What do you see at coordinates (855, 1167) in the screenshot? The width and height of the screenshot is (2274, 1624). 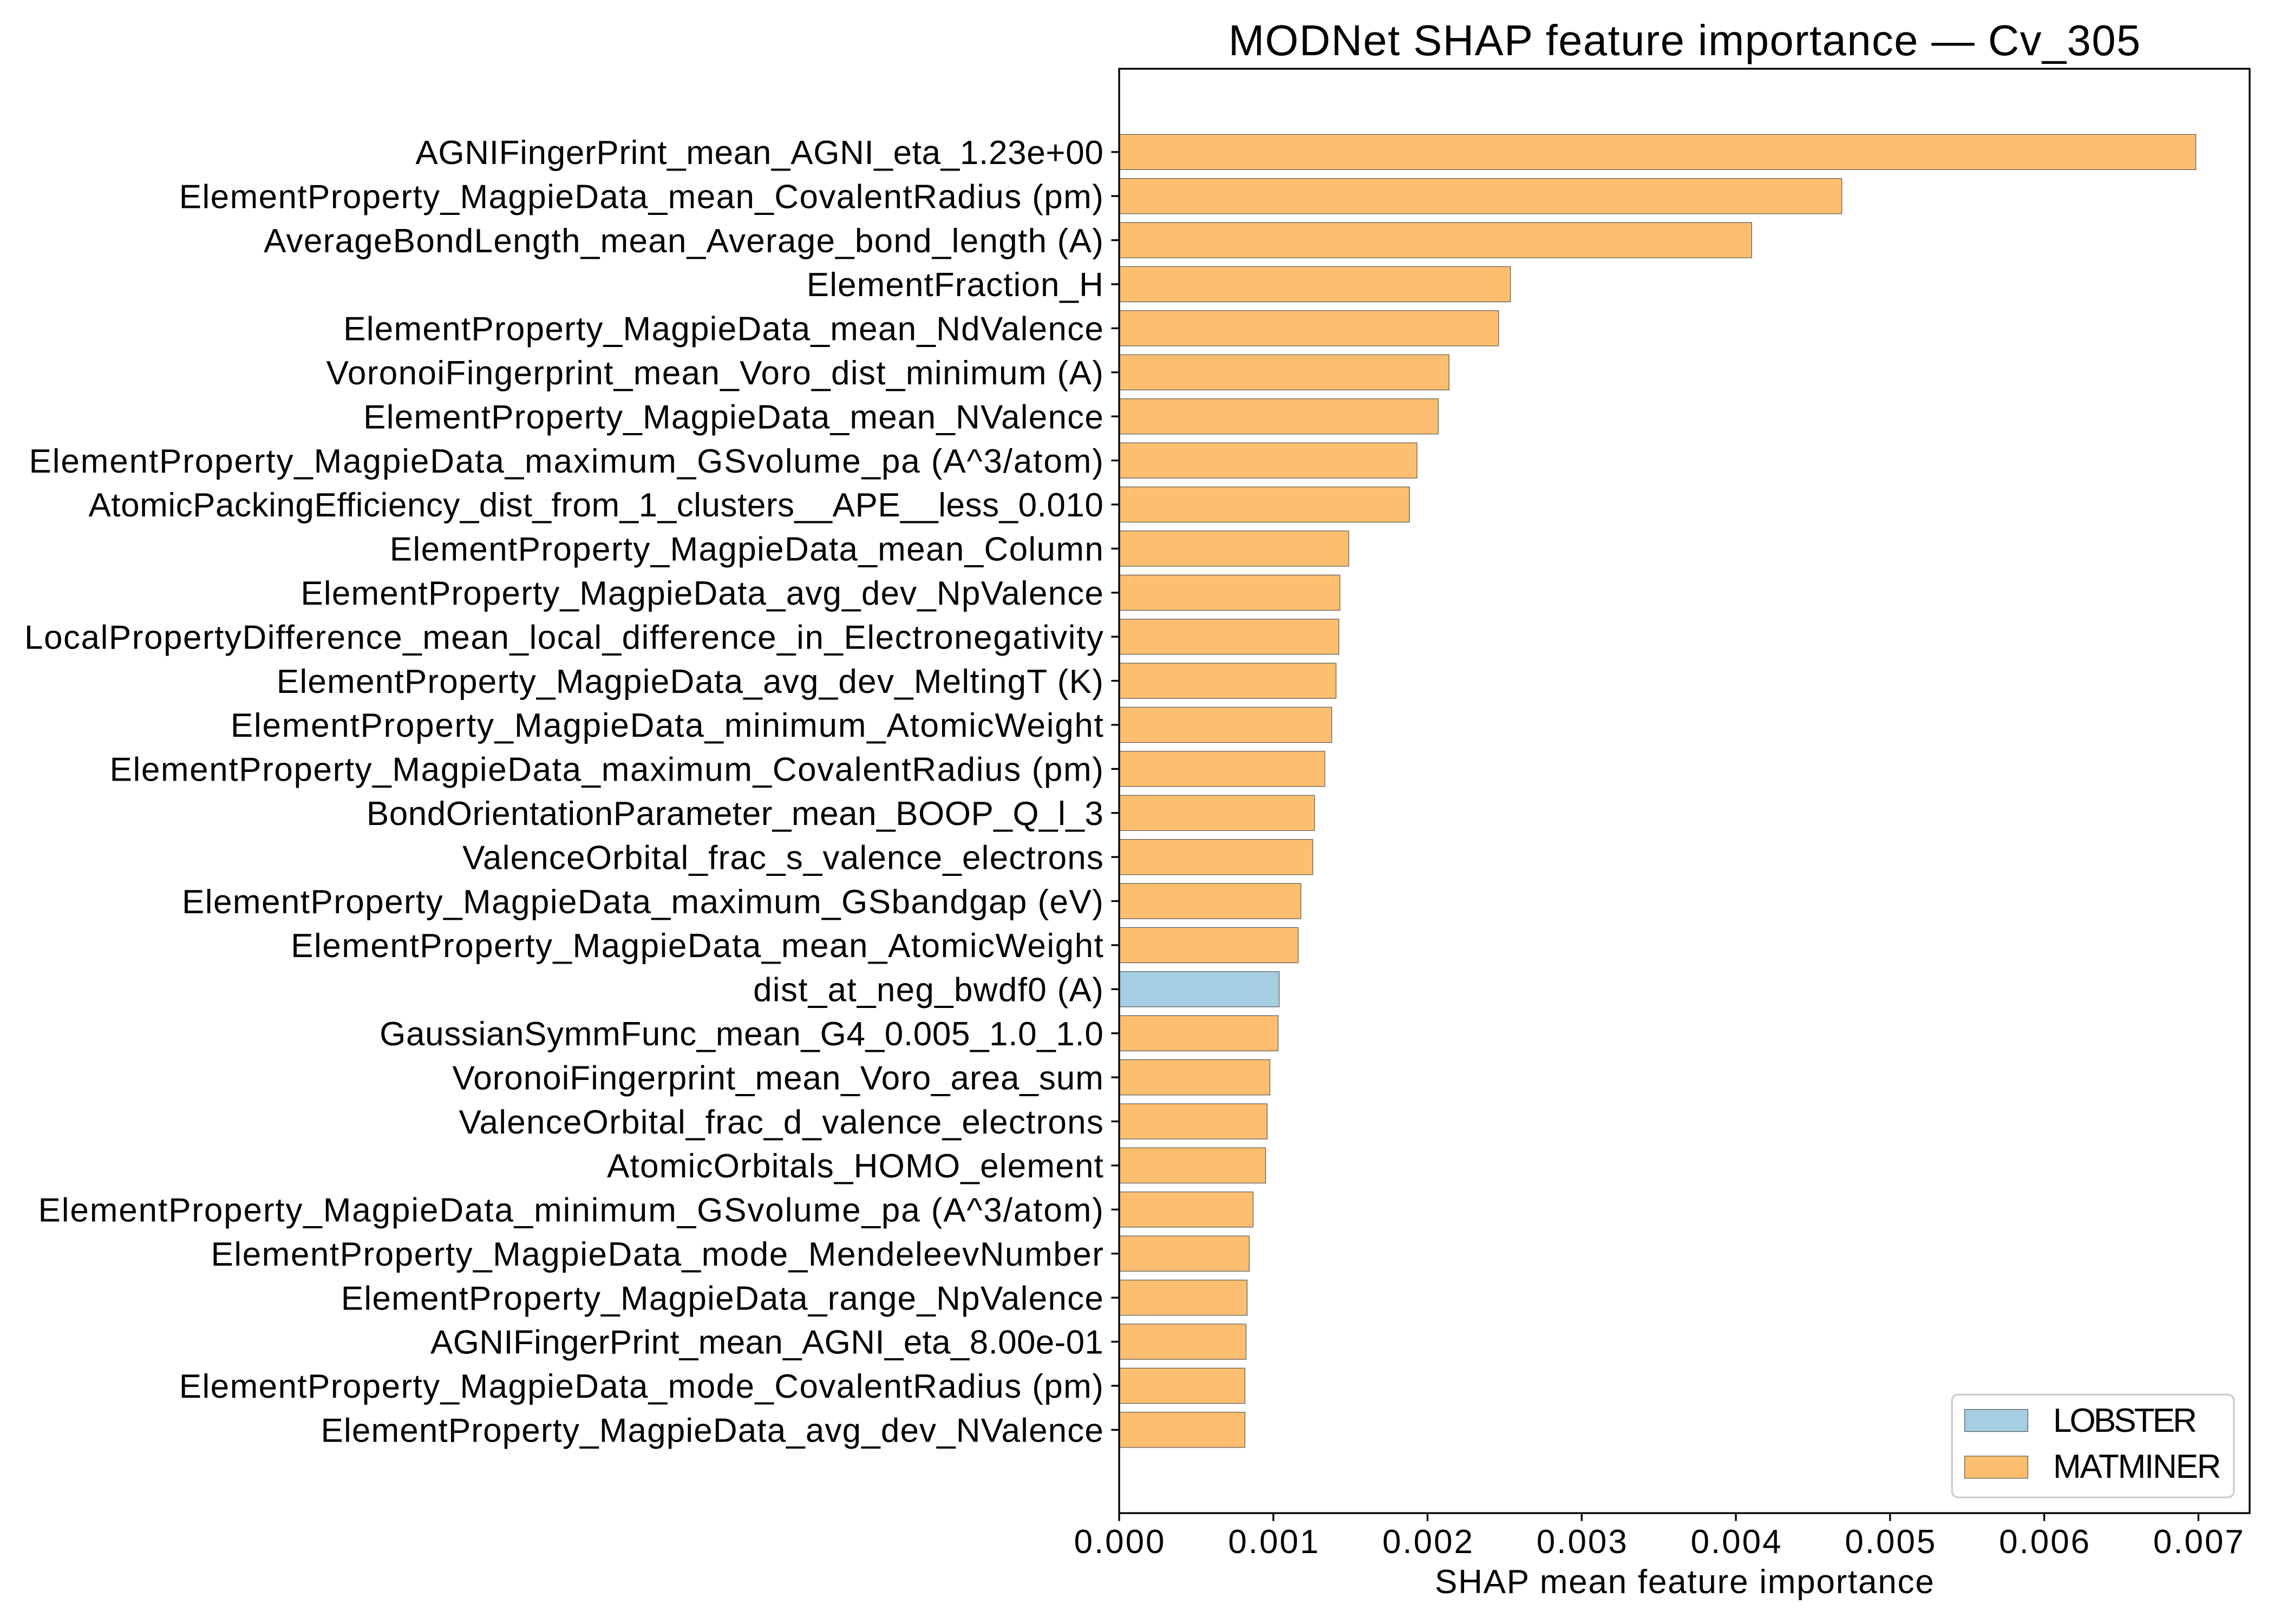 I see `svg-text: AtomicOrbitals_HOMO_element` at bounding box center [855, 1167].